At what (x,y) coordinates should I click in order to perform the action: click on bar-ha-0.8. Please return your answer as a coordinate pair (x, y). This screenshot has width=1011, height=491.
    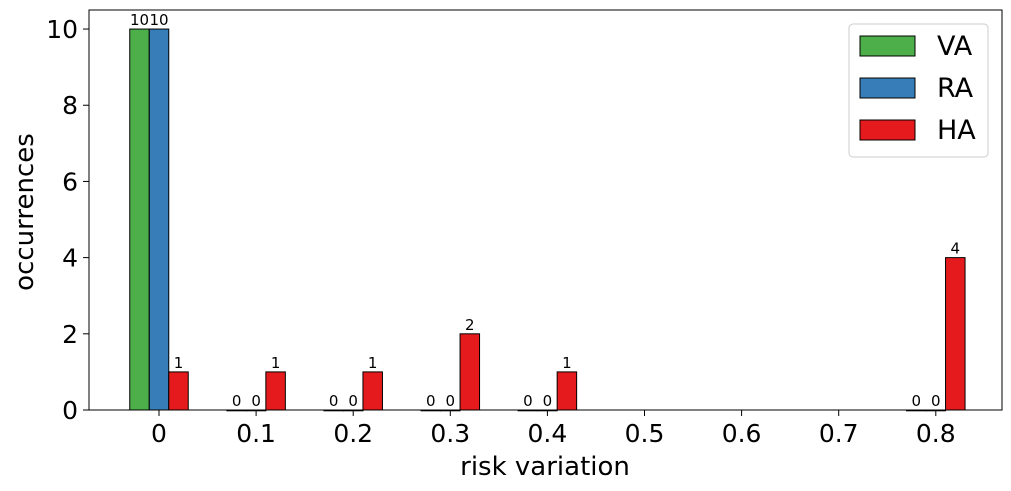
    Looking at the image, I should click on (955, 334).